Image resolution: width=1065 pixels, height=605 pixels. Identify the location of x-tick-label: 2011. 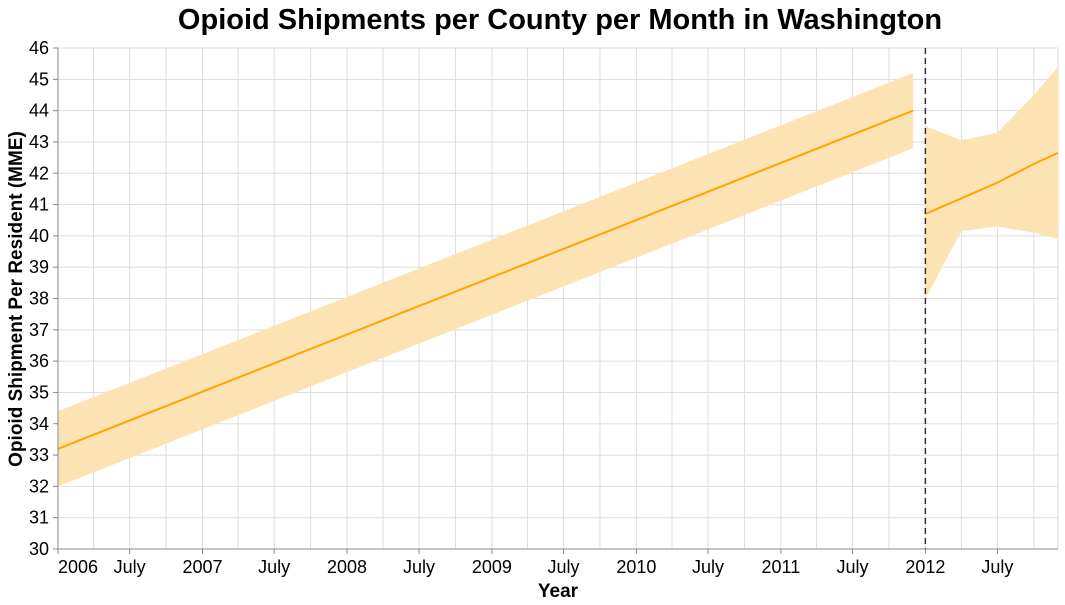
(781, 567).